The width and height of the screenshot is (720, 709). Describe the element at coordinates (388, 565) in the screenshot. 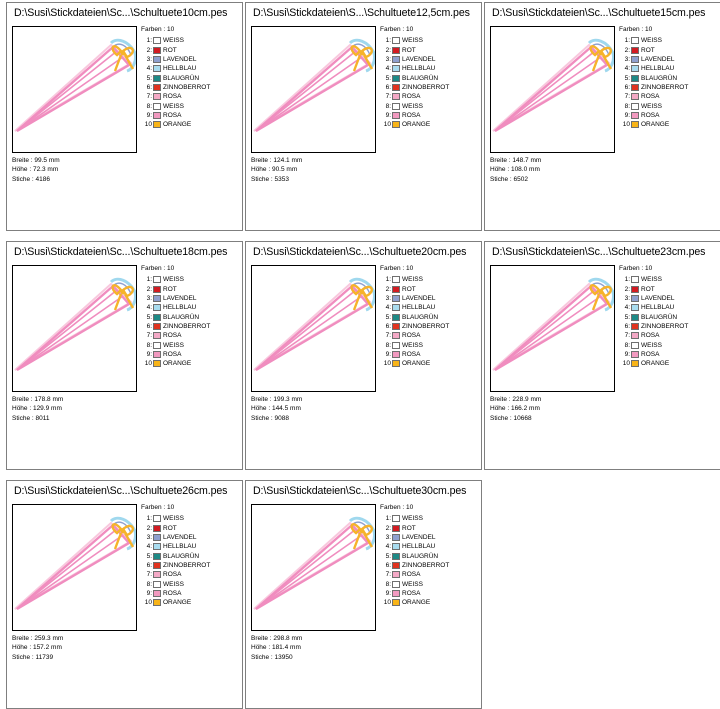

I see `color-index: 6:` at that location.